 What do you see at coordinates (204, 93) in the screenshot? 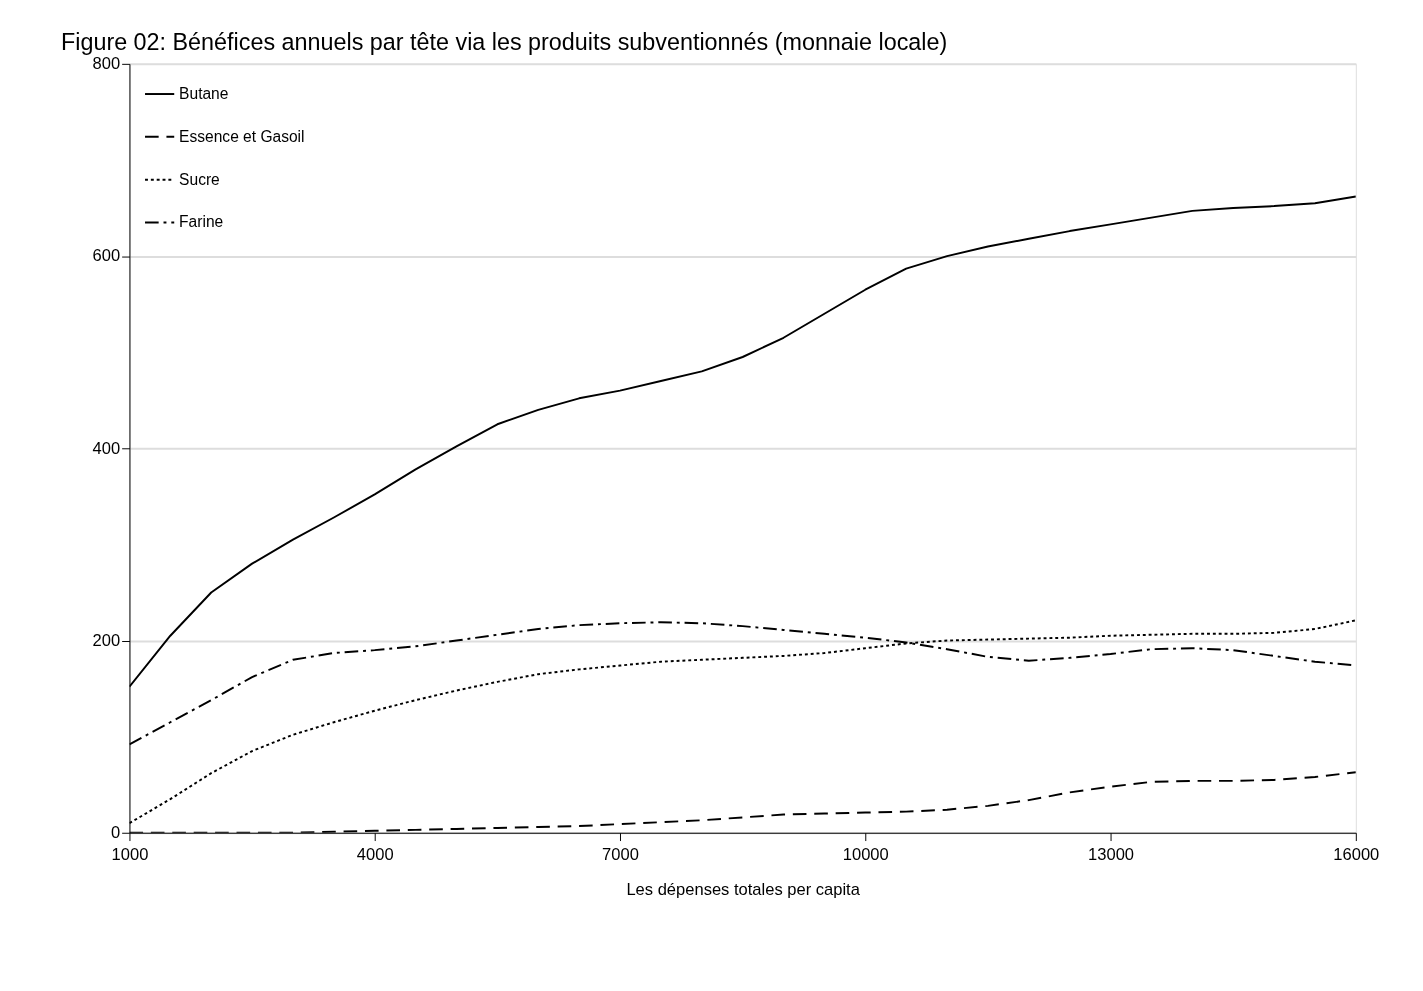
I see `legend-label: Butane` at bounding box center [204, 93].